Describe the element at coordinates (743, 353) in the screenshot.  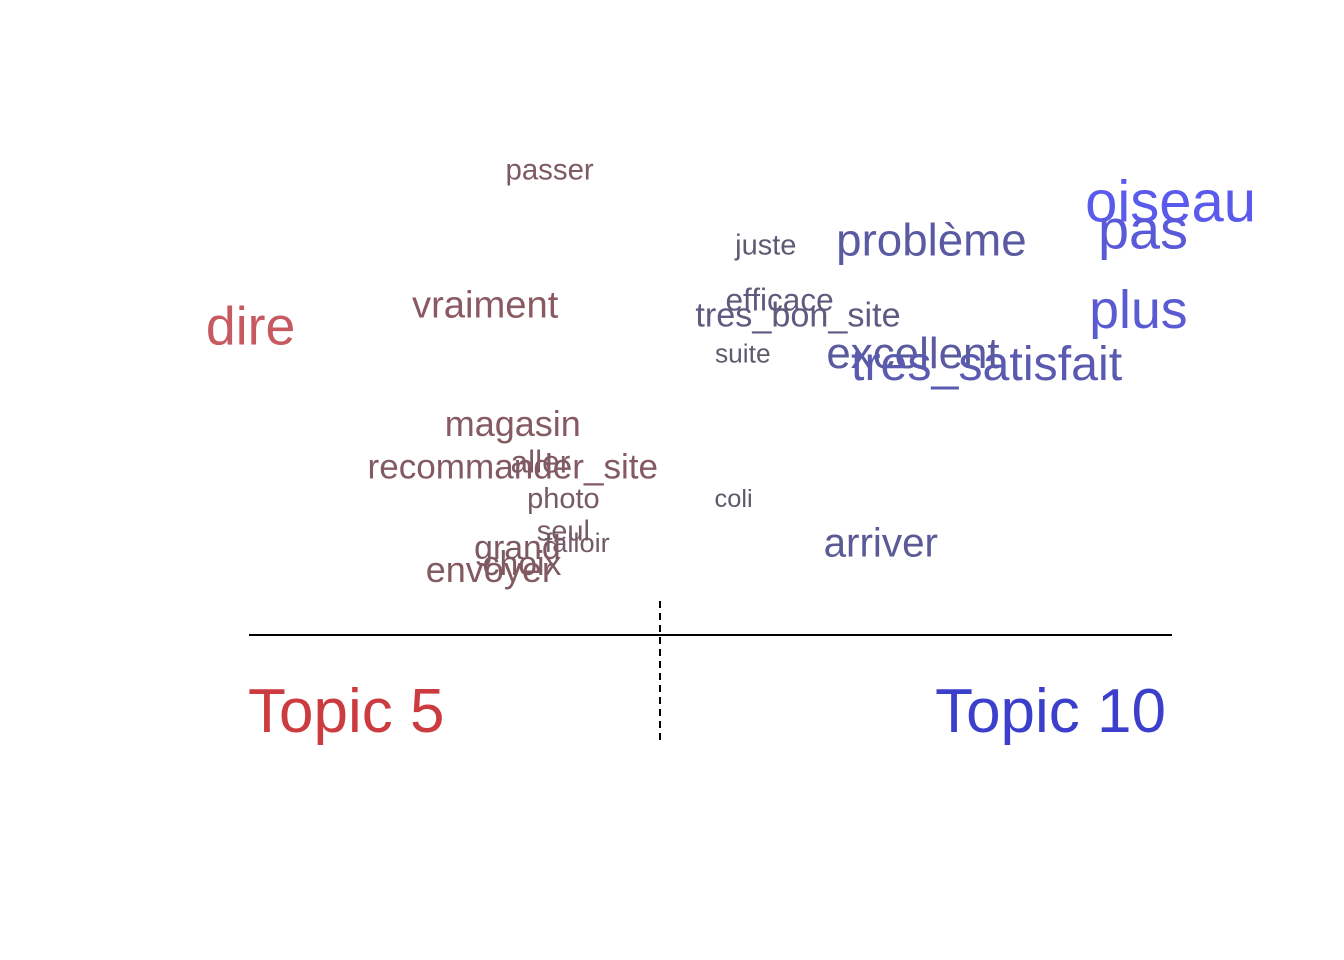
I see `word-label-suite: suite` at that location.